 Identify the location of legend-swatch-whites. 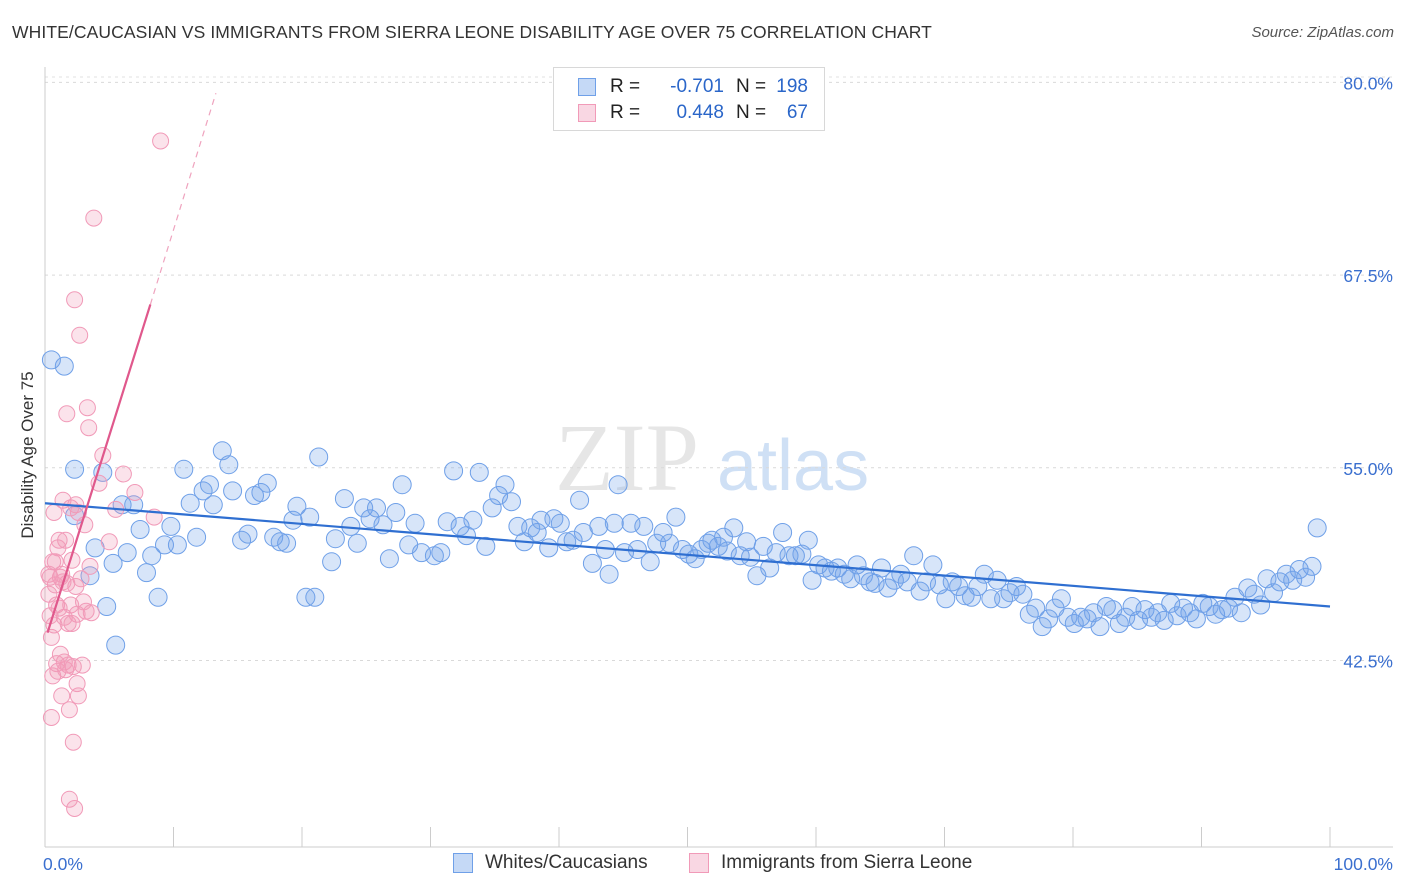
(463, 863).